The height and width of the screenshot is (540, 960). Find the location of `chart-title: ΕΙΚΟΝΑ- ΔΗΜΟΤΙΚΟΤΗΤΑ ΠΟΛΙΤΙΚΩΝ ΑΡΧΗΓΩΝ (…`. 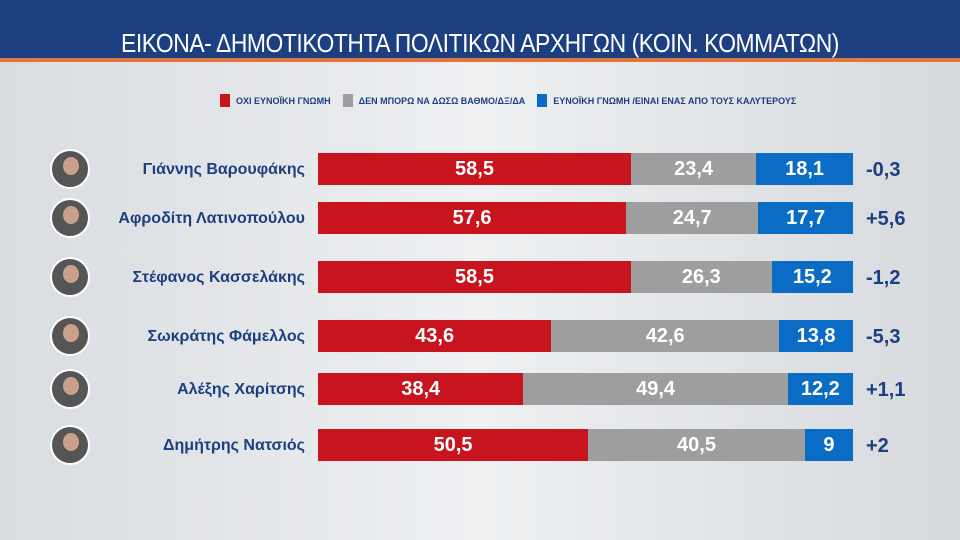

chart-title: ΕΙΚΟΝΑ- ΔΗΜΟΤΙΚΟΤΗΤΑ ΠΟΛΙΤΙΚΩΝ ΑΡΧΗΓΩΝ (… is located at coordinates (480, 43).